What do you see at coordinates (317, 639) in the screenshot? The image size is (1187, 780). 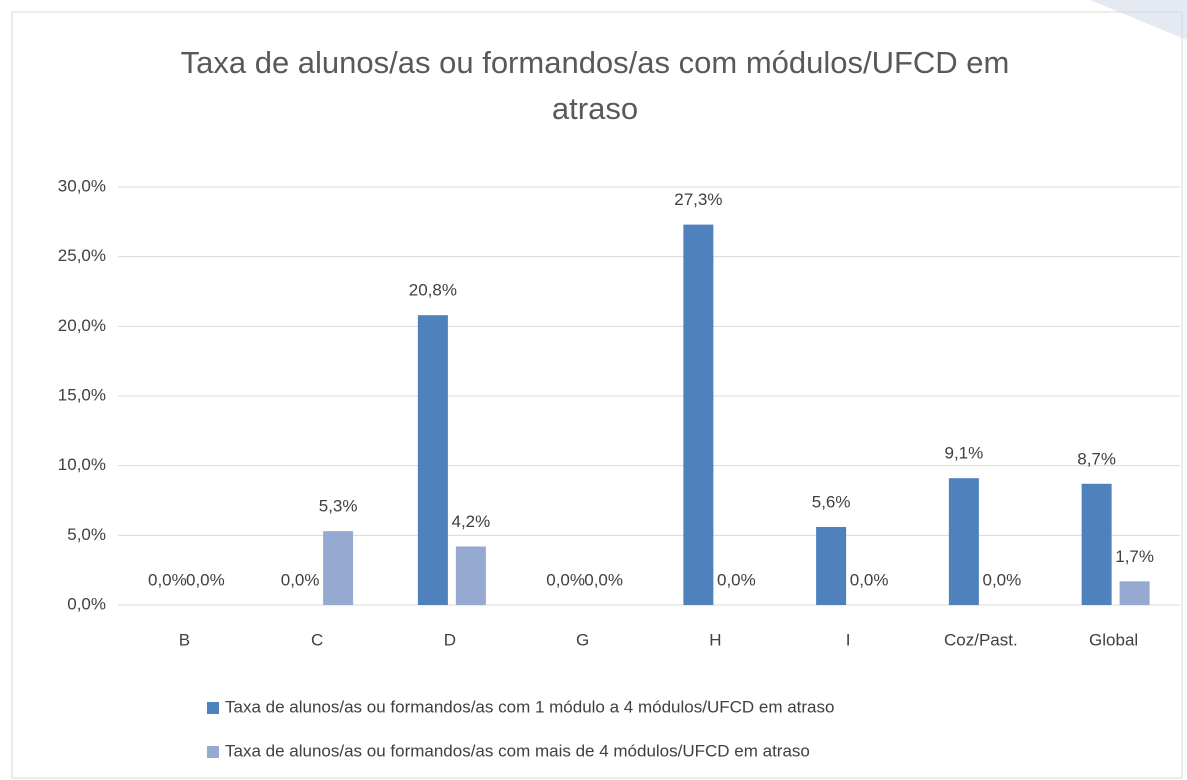 I see `x-tick-label: C` at bounding box center [317, 639].